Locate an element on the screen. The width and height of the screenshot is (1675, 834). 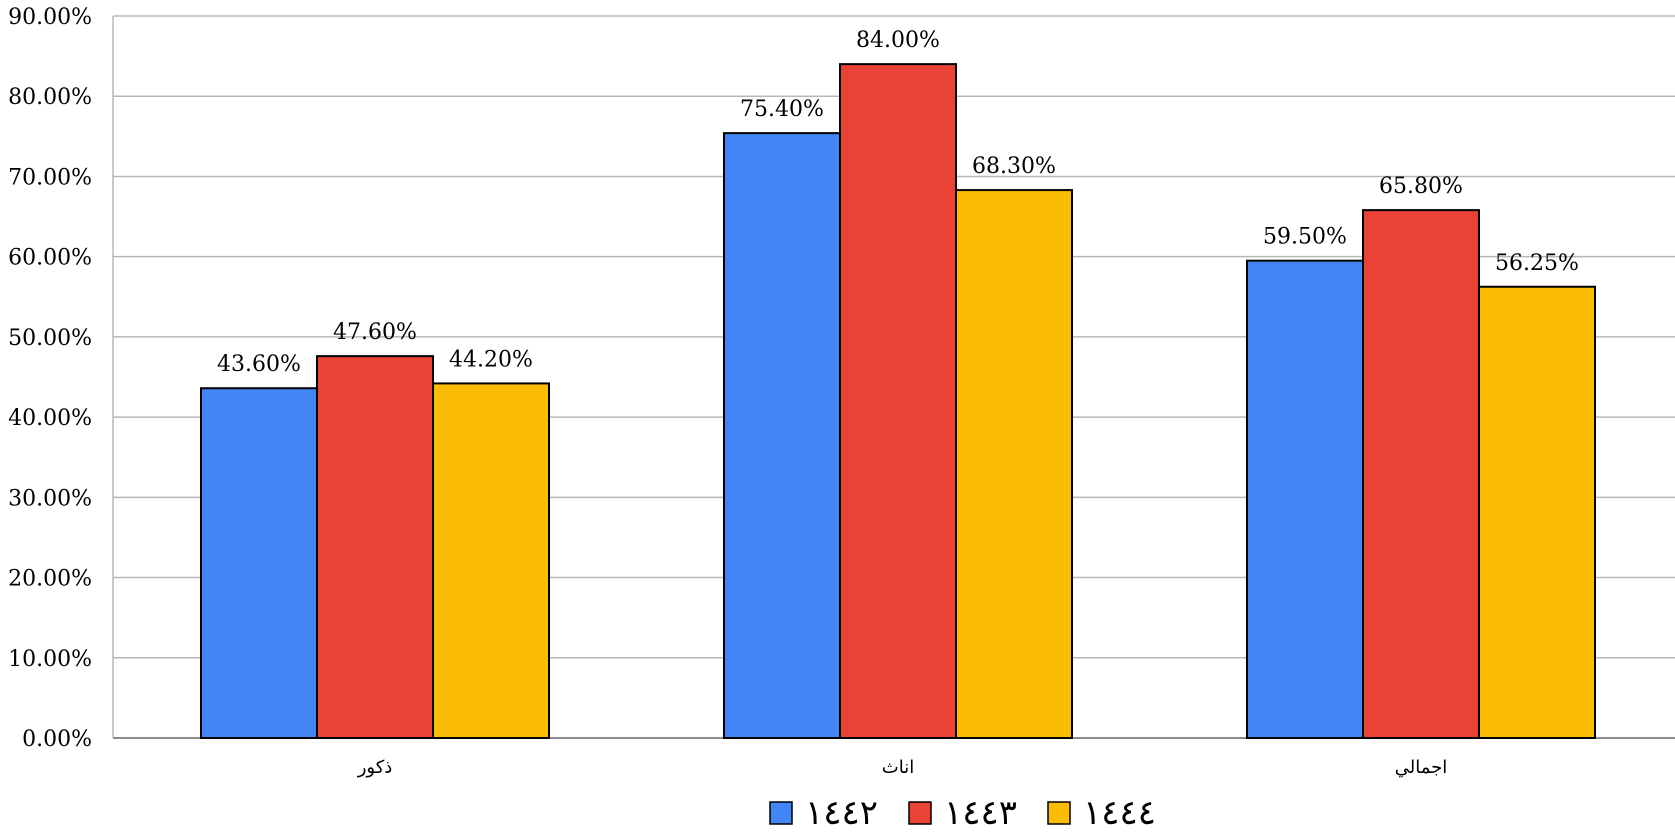
data-label: 56.25% is located at coordinates (1537, 263).